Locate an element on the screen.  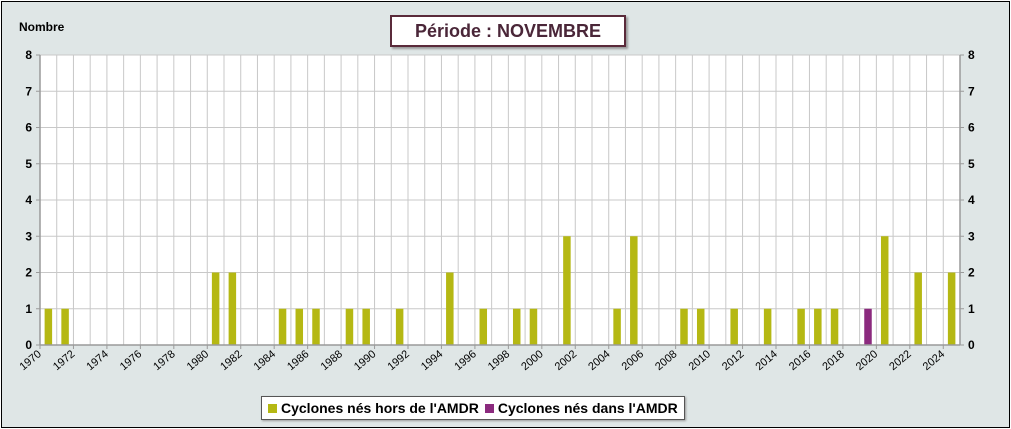
x-tick-label: 1994 is located at coordinates (432, 360).